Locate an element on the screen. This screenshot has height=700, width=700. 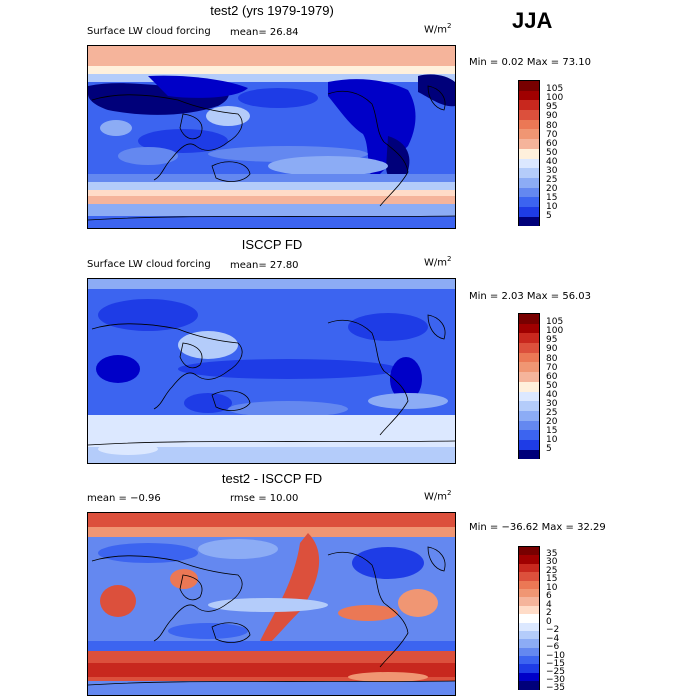
cb1-tick: 105 is located at coordinates (555, 89).